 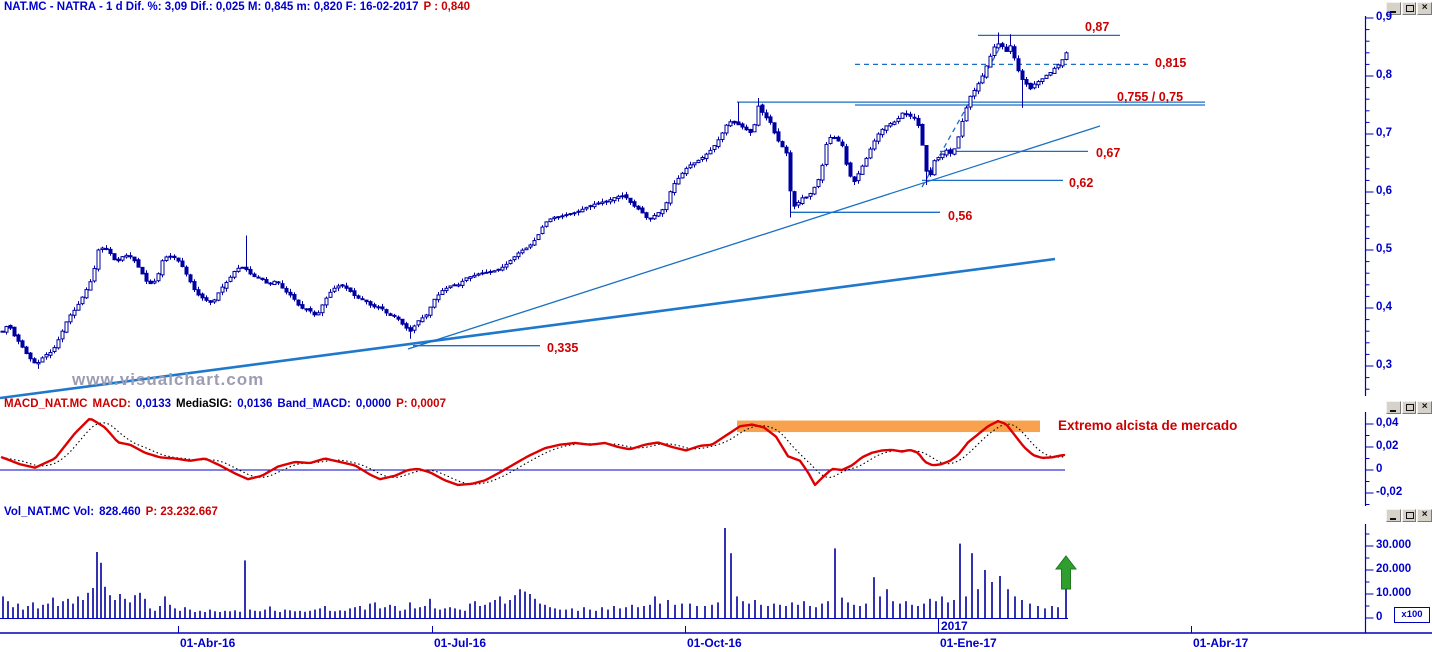 I want to click on price-axis-label: 0,5, so click(x=1384, y=249).